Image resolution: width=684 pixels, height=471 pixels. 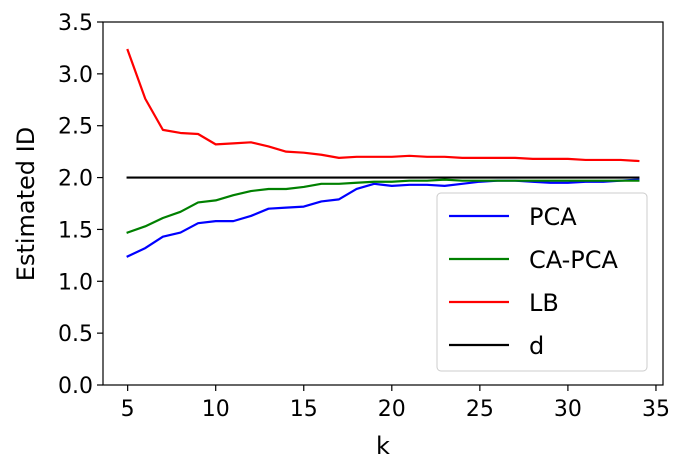 What do you see at coordinates (75, 179) in the screenshot?
I see `y-tick-label: 2.0` at bounding box center [75, 179].